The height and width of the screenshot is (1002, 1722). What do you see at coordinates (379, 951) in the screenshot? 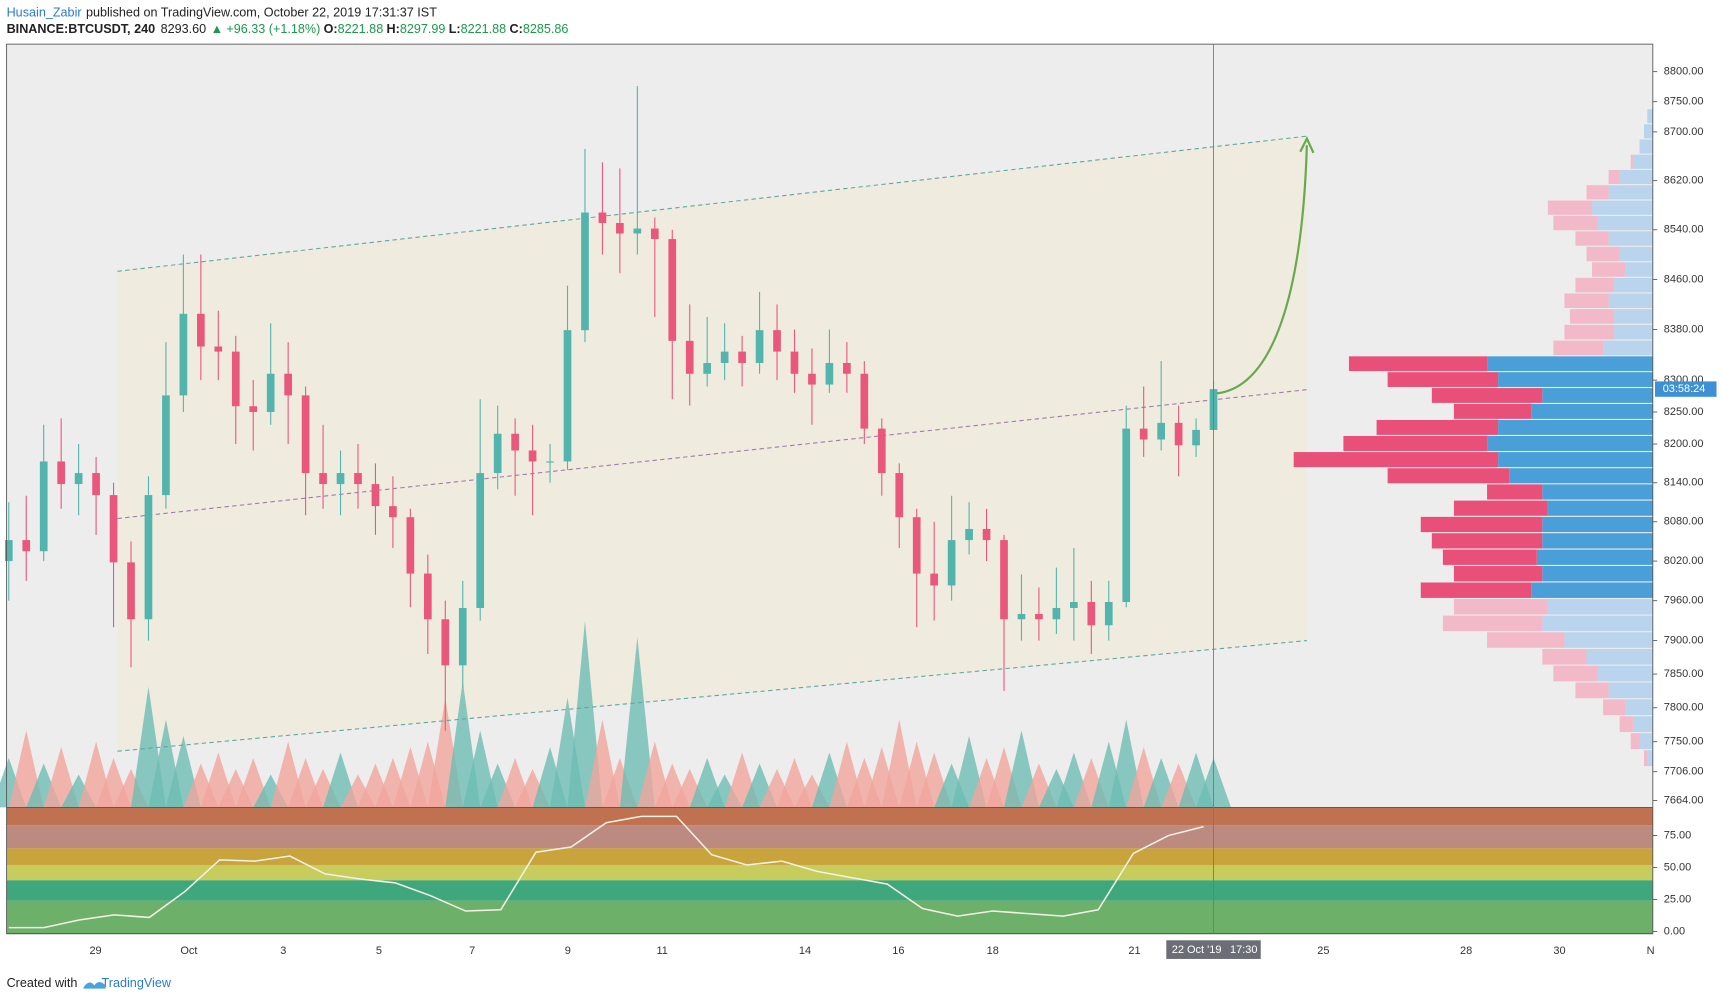
I see `x-tick-label: 5` at bounding box center [379, 951].